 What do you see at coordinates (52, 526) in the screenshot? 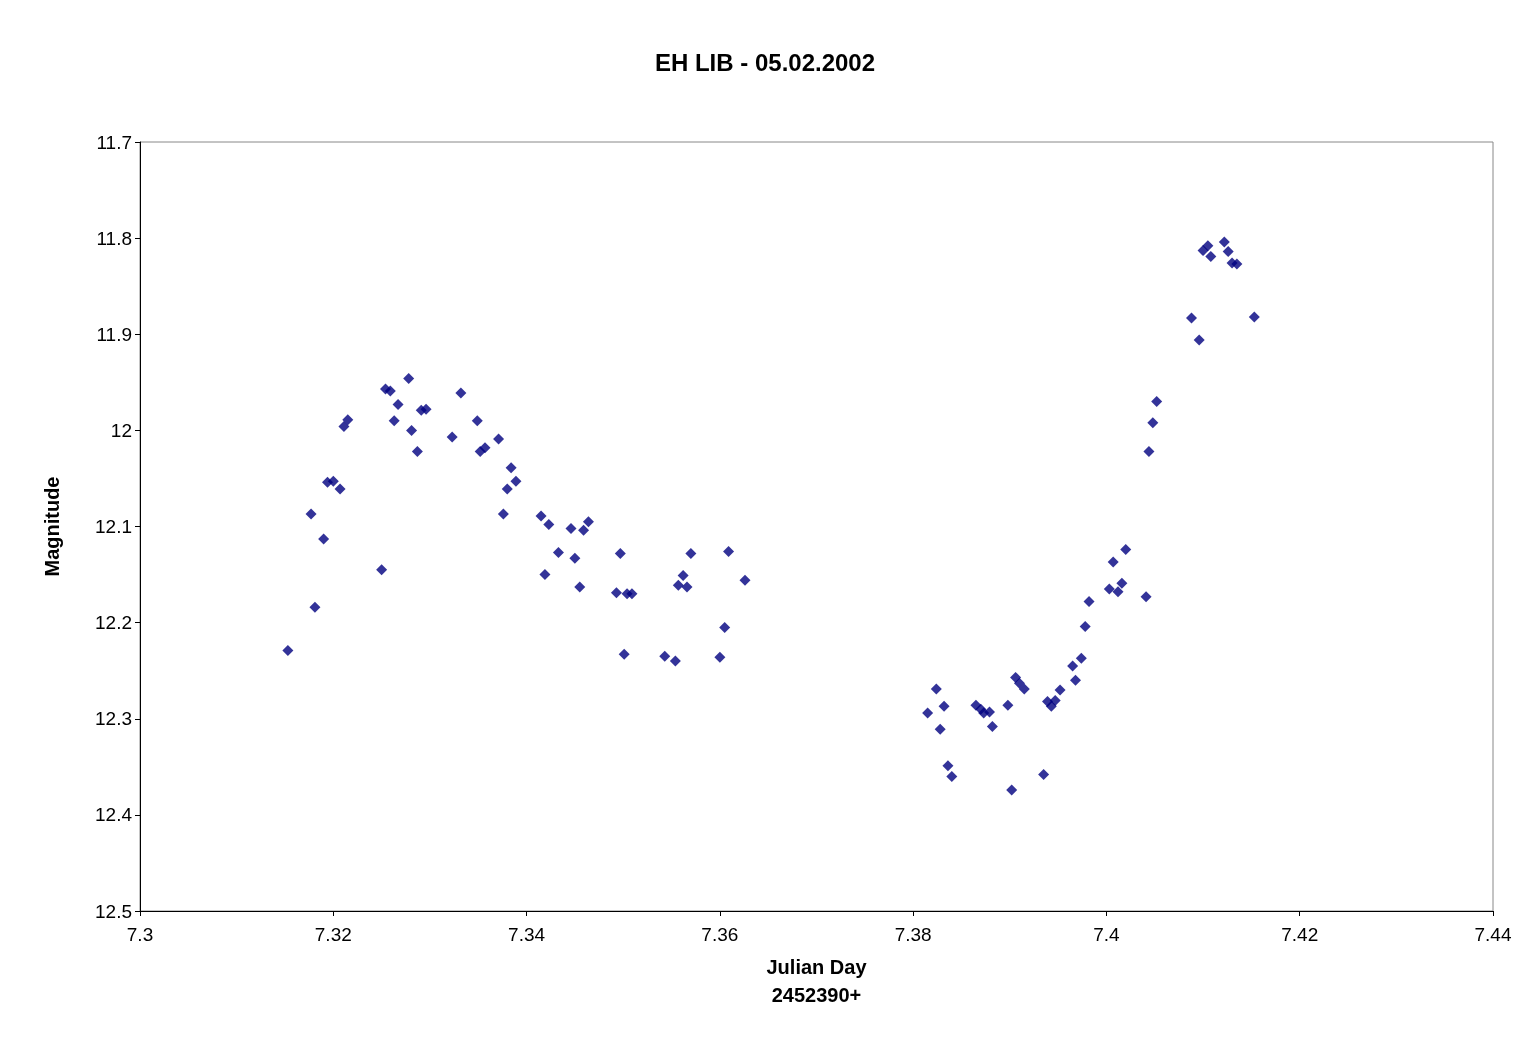
I see `y-axis-title: Magnitude` at bounding box center [52, 526].